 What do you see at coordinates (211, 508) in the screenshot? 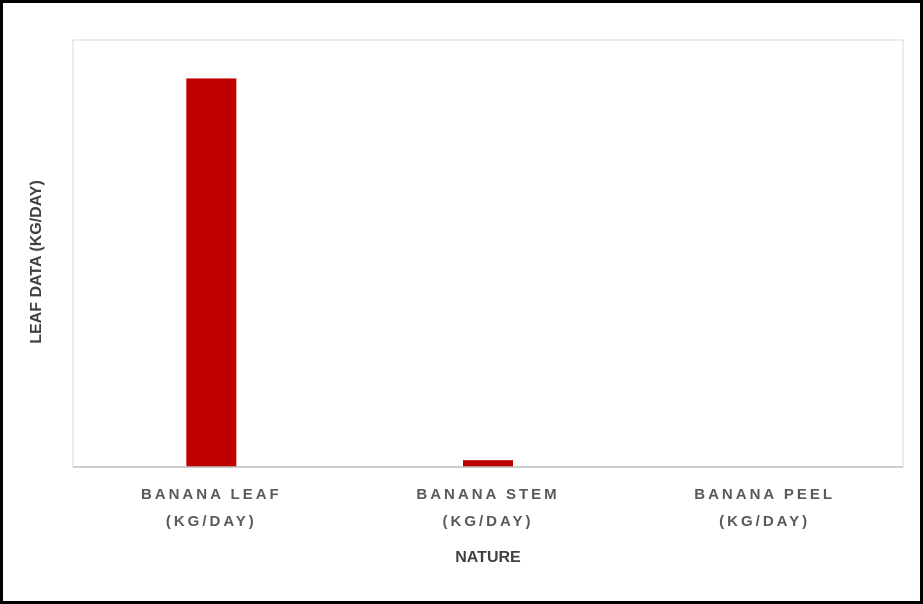
I see `x-tick-label: BANANA LEAF (KG/DAY)` at bounding box center [211, 508].